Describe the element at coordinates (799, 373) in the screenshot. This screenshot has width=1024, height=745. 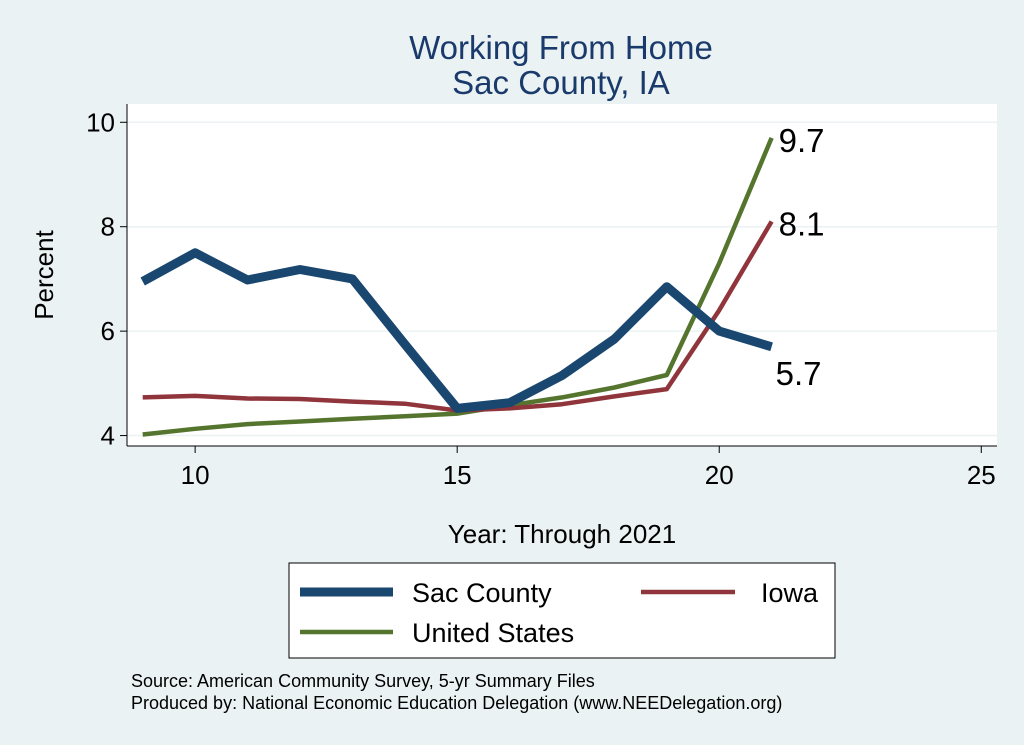
I see `end-label-sac-county: 5.7` at that location.